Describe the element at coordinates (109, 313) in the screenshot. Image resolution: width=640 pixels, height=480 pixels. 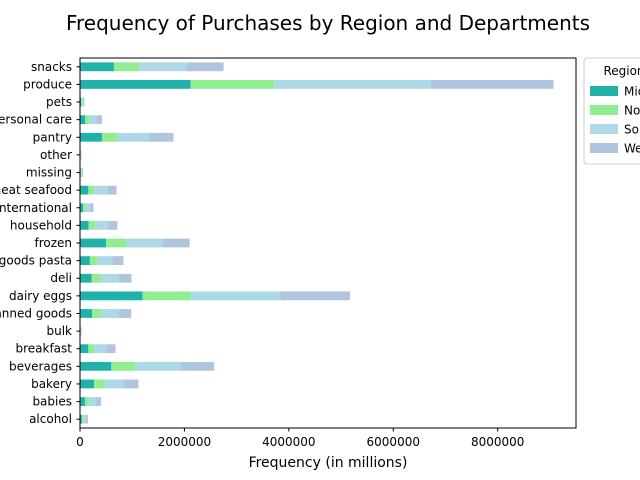
I see `bar-canned-goods-south` at that location.